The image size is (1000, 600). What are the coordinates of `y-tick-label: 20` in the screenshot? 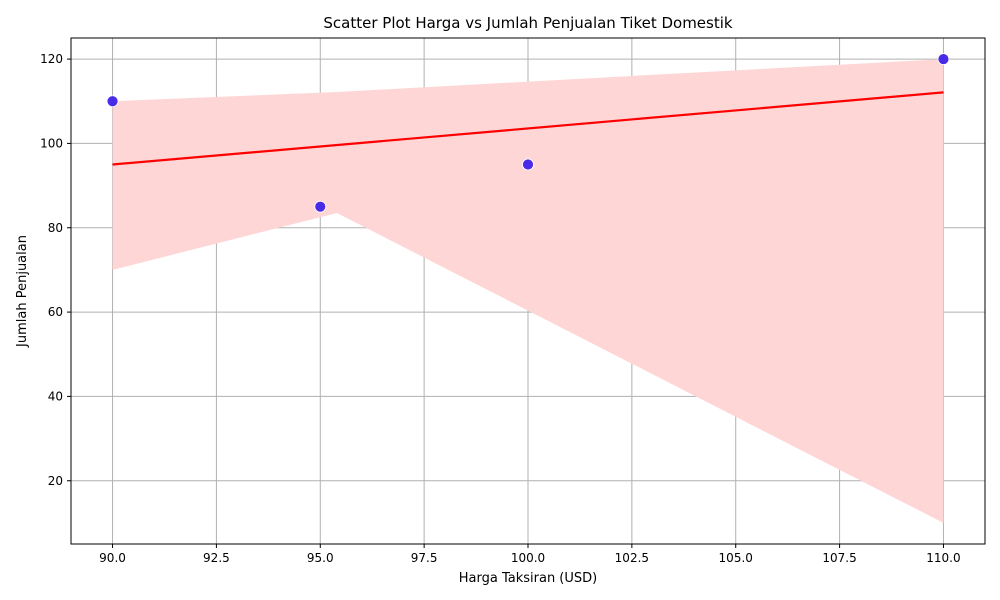 It's located at (55, 481).